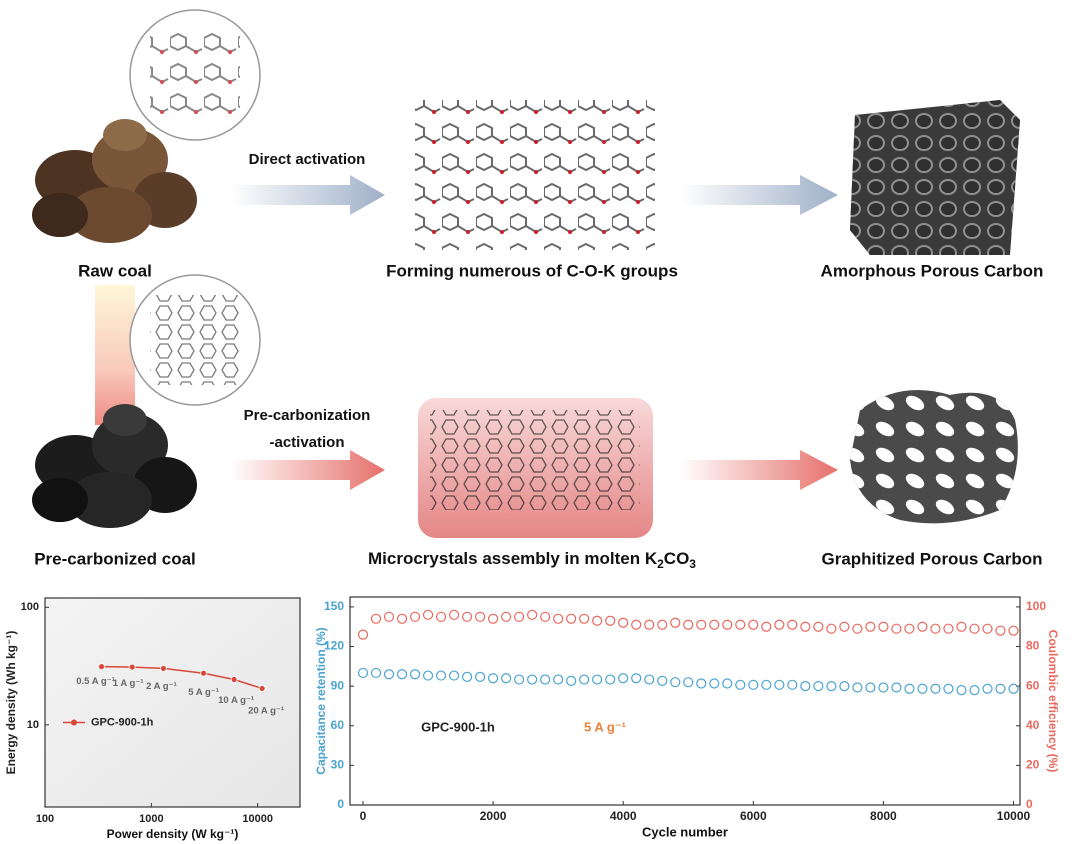  I want to click on y-tick-label: 150, so click(334, 606).